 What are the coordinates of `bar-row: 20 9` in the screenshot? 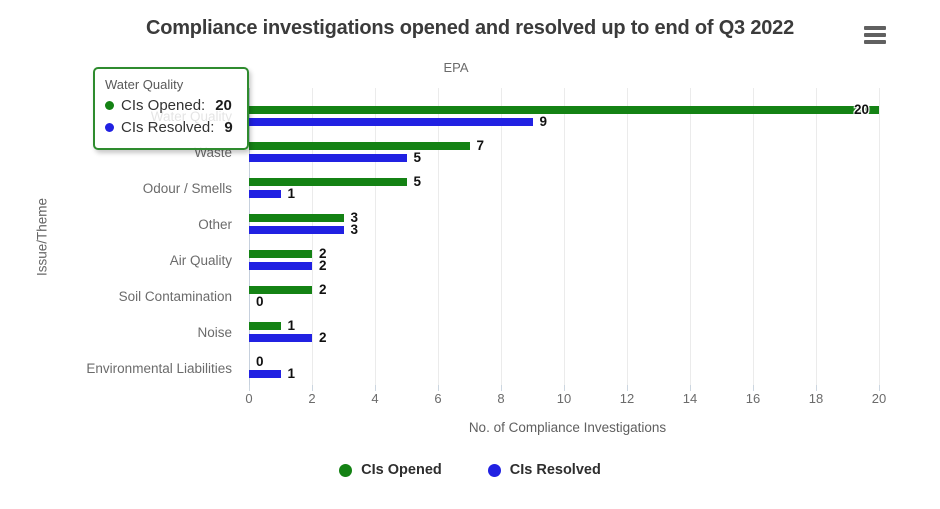 It's located at (567, 116).